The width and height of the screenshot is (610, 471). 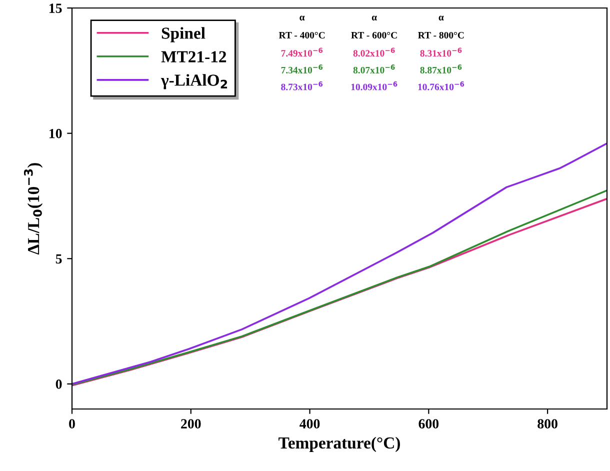 I want to click on y-tick-label: 5, so click(x=59, y=259).